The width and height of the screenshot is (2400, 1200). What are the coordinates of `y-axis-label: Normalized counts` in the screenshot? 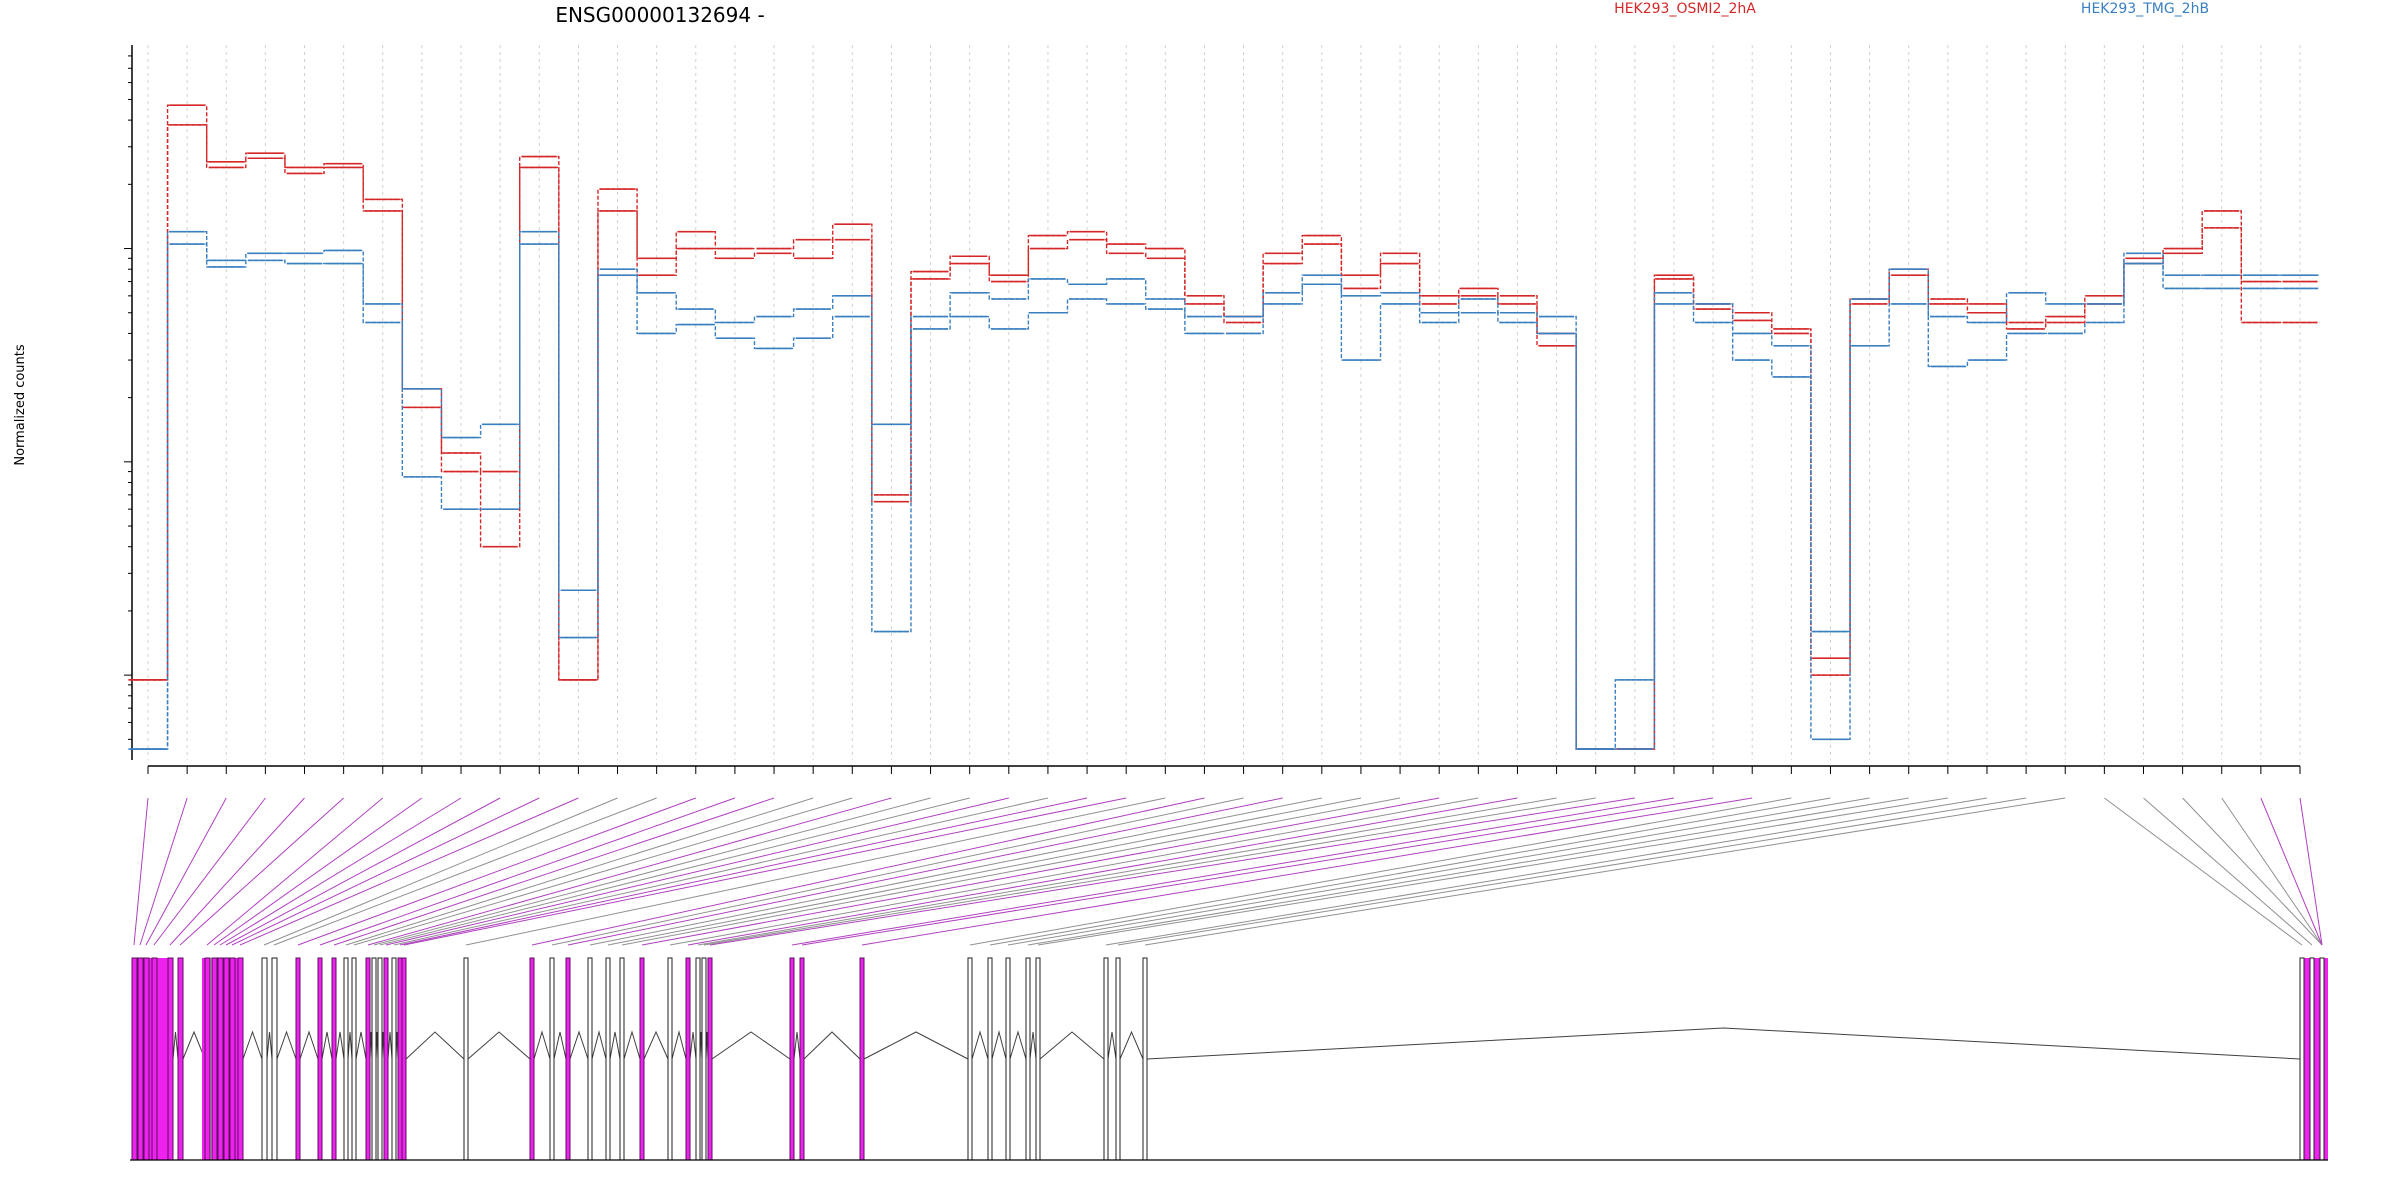 It's located at (20, 405).